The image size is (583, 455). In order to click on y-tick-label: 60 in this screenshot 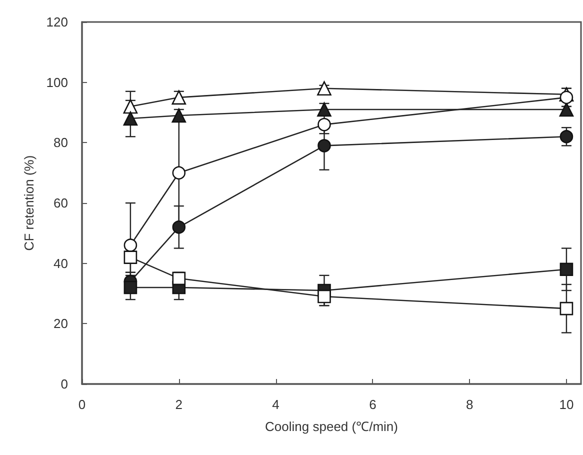, I will do `click(61, 203)`.